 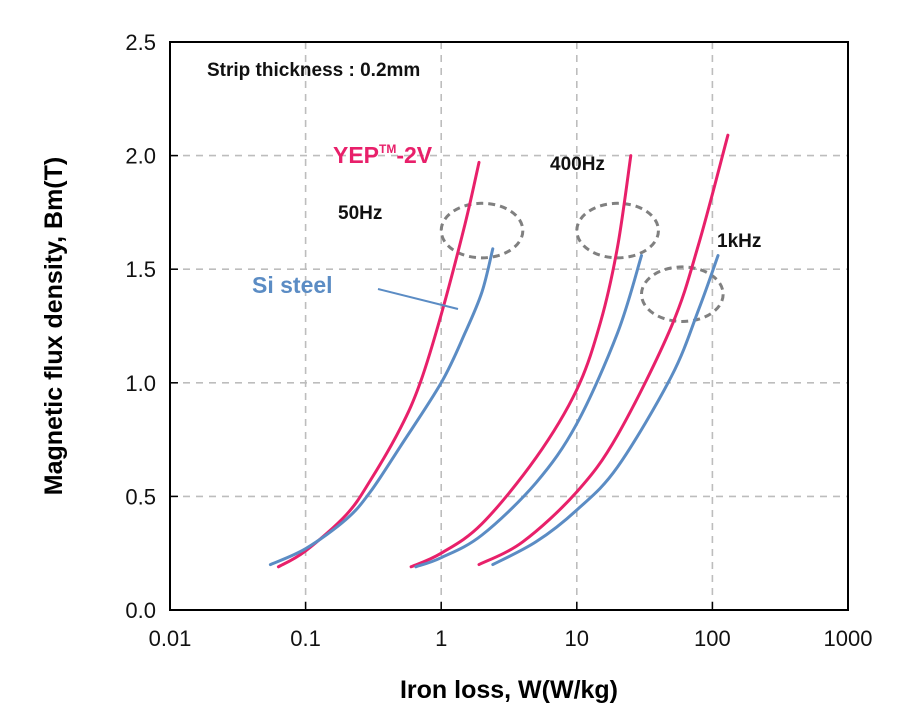 What do you see at coordinates (292, 285) in the screenshot?
I see `si-steel-label: Si steel` at bounding box center [292, 285].